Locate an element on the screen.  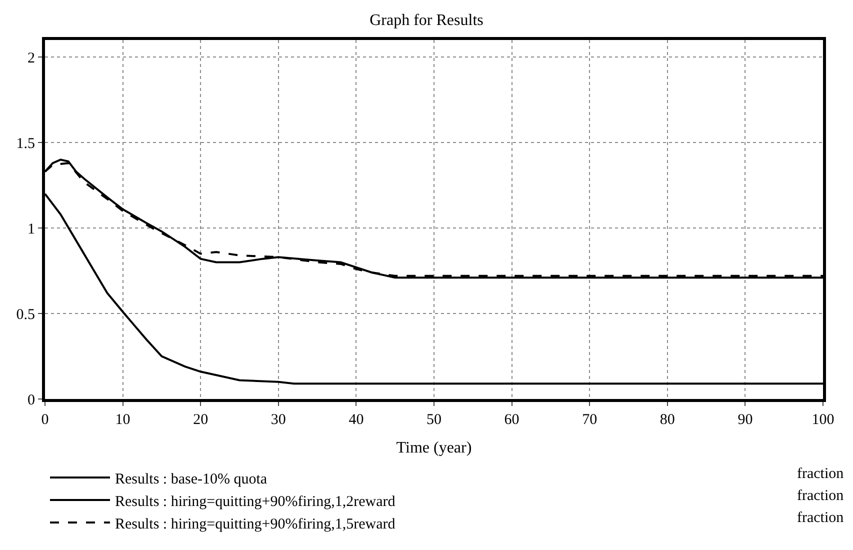
x-tick-label: 20 is located at coordinates (200, 420).